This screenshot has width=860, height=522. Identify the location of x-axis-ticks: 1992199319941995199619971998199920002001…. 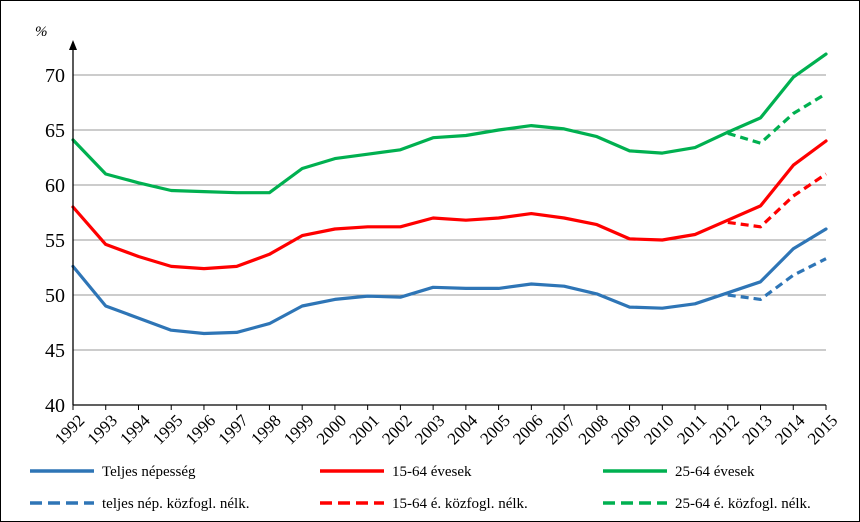
(446, 426).